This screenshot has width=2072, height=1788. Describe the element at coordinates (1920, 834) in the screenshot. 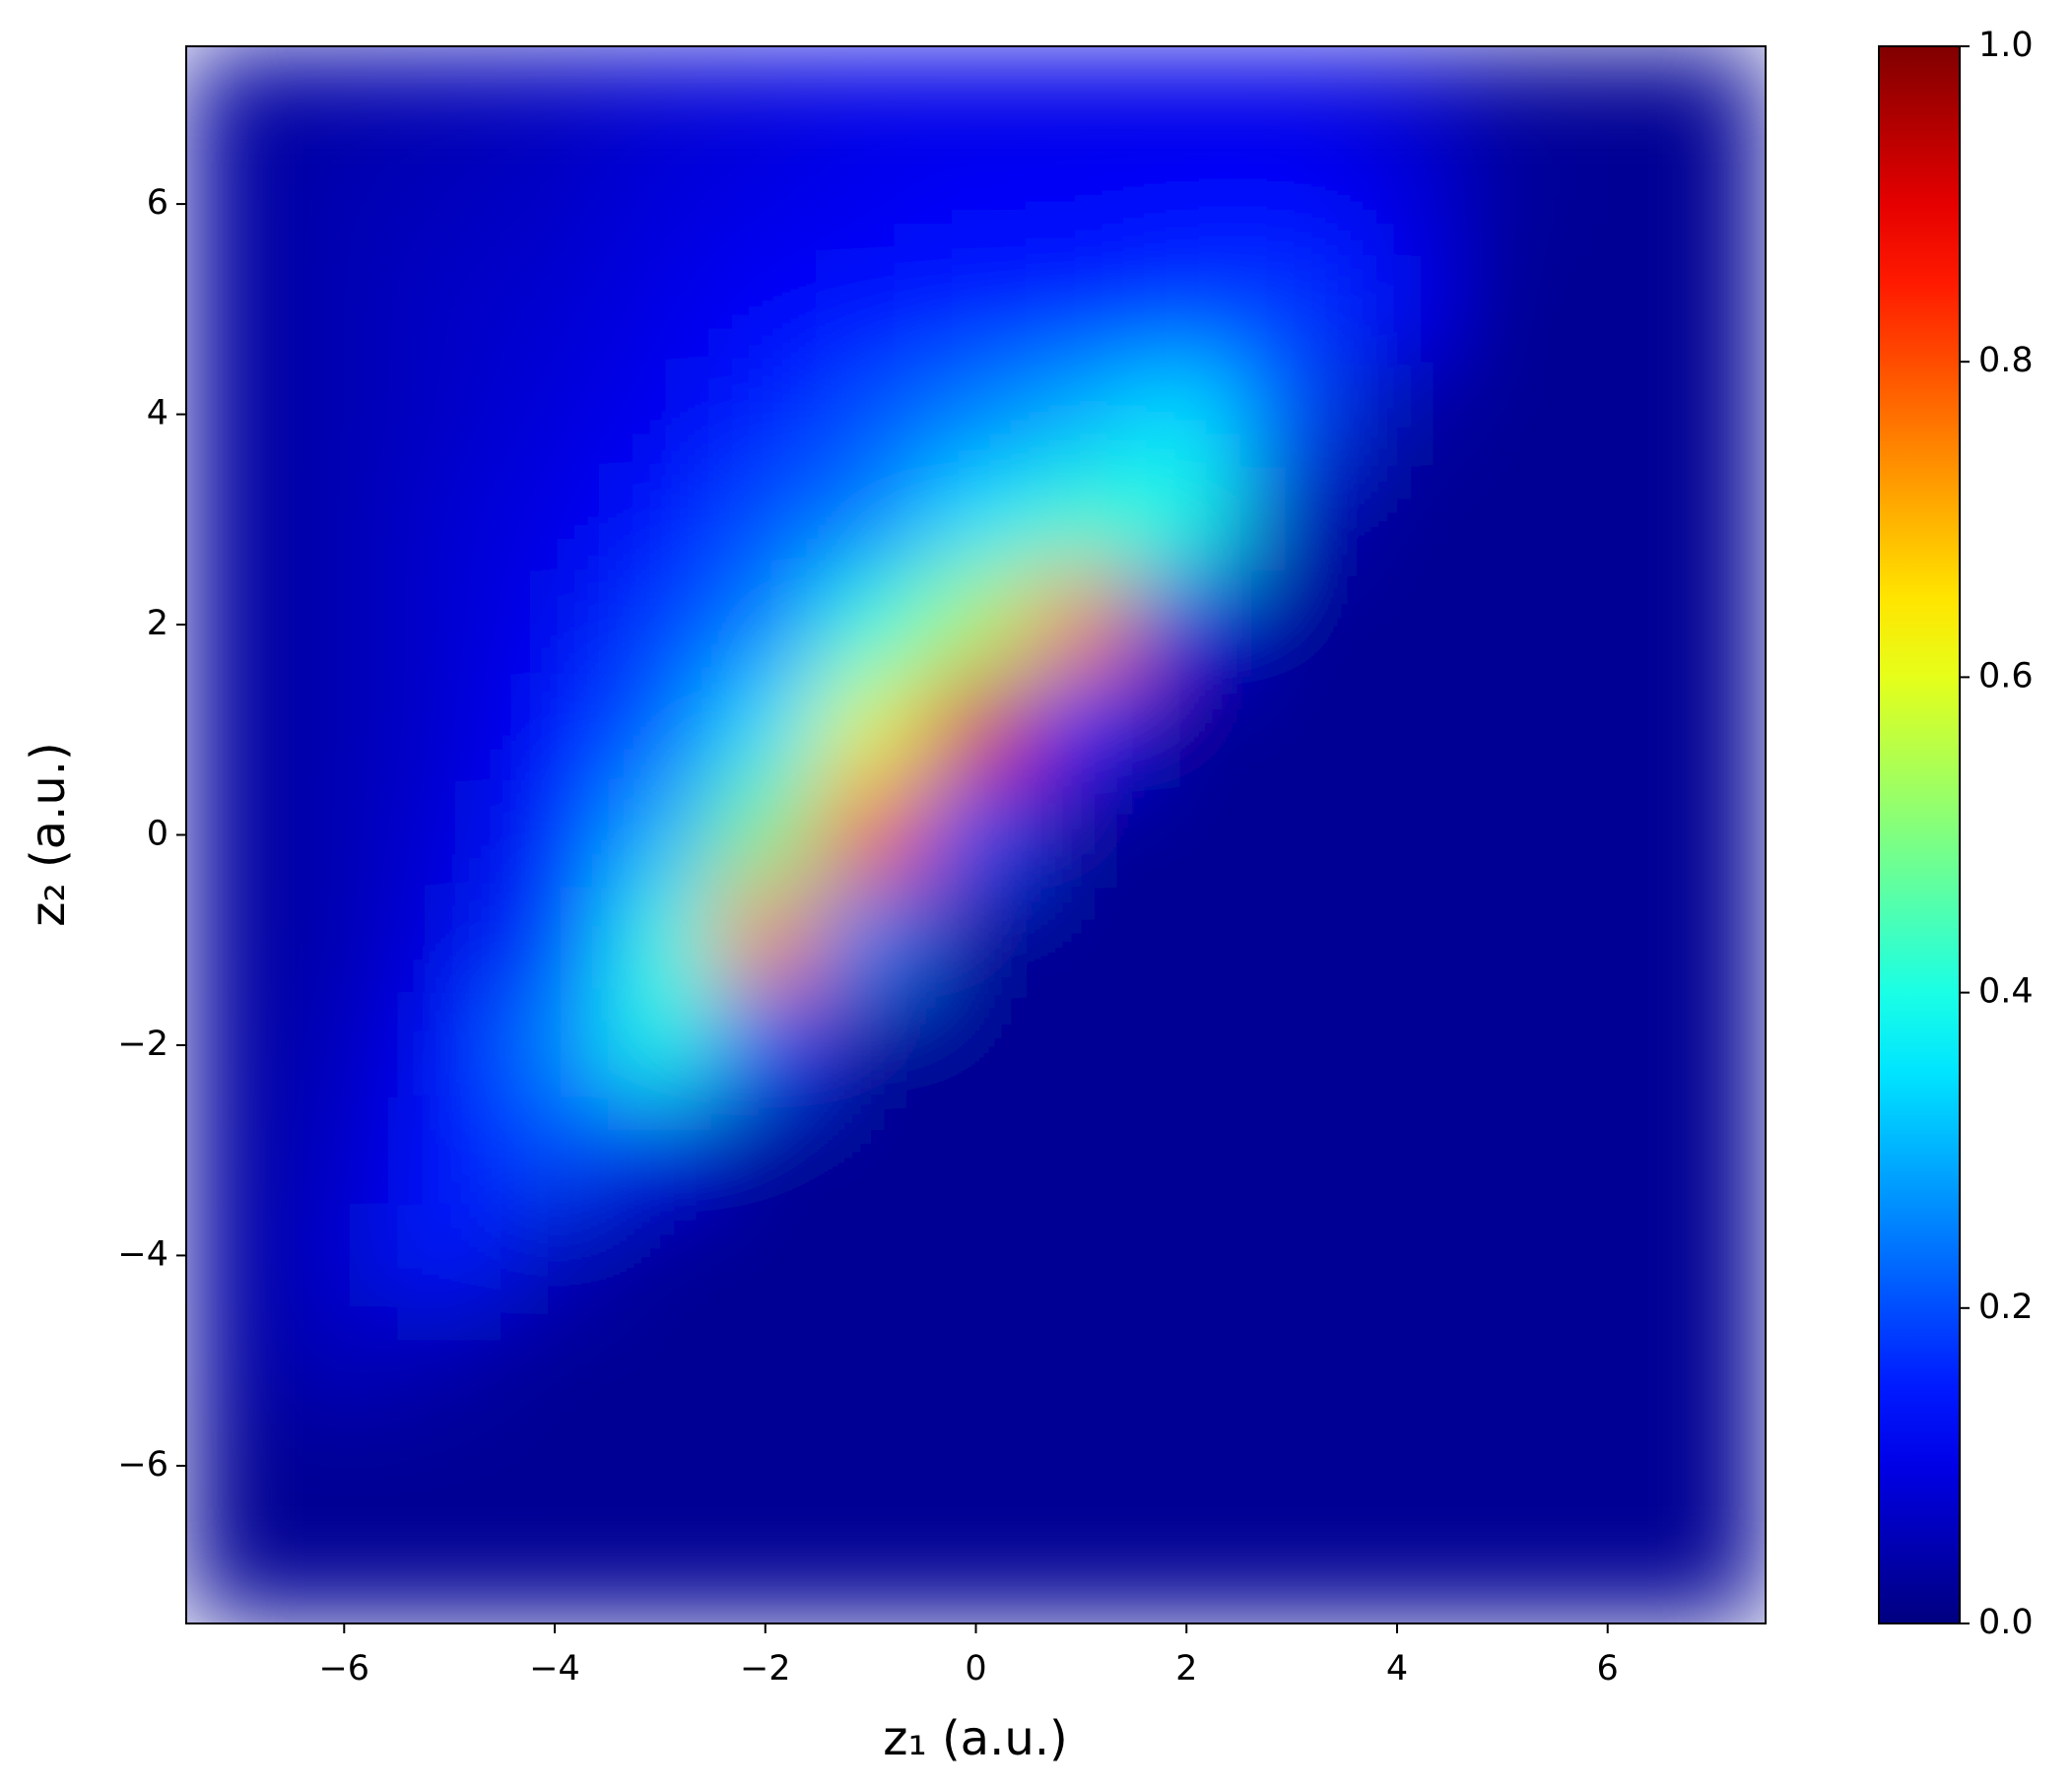

I see `colorbar` at that location.